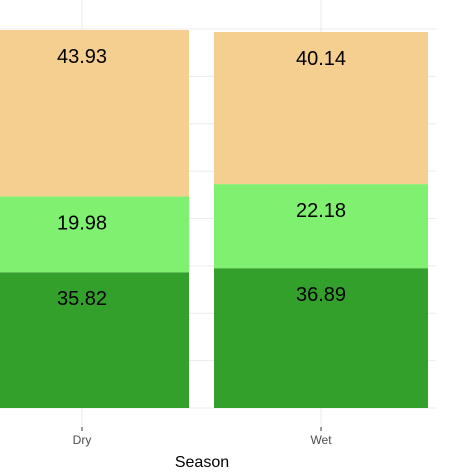 This screenshot has width=474, height=474. I want to click on data-label-wet-0: 36.89, so click(321, 295).